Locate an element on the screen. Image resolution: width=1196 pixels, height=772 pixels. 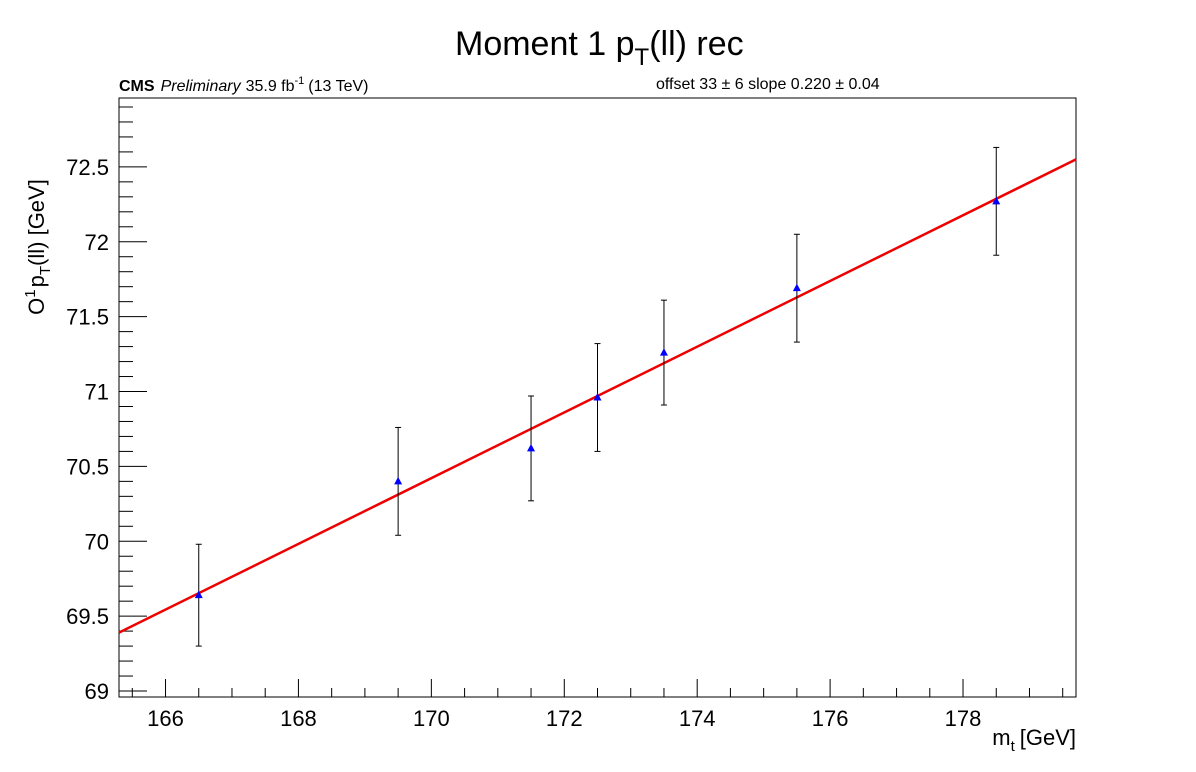
y-tick-label: 71.5 is located at coordinates (87, 317).